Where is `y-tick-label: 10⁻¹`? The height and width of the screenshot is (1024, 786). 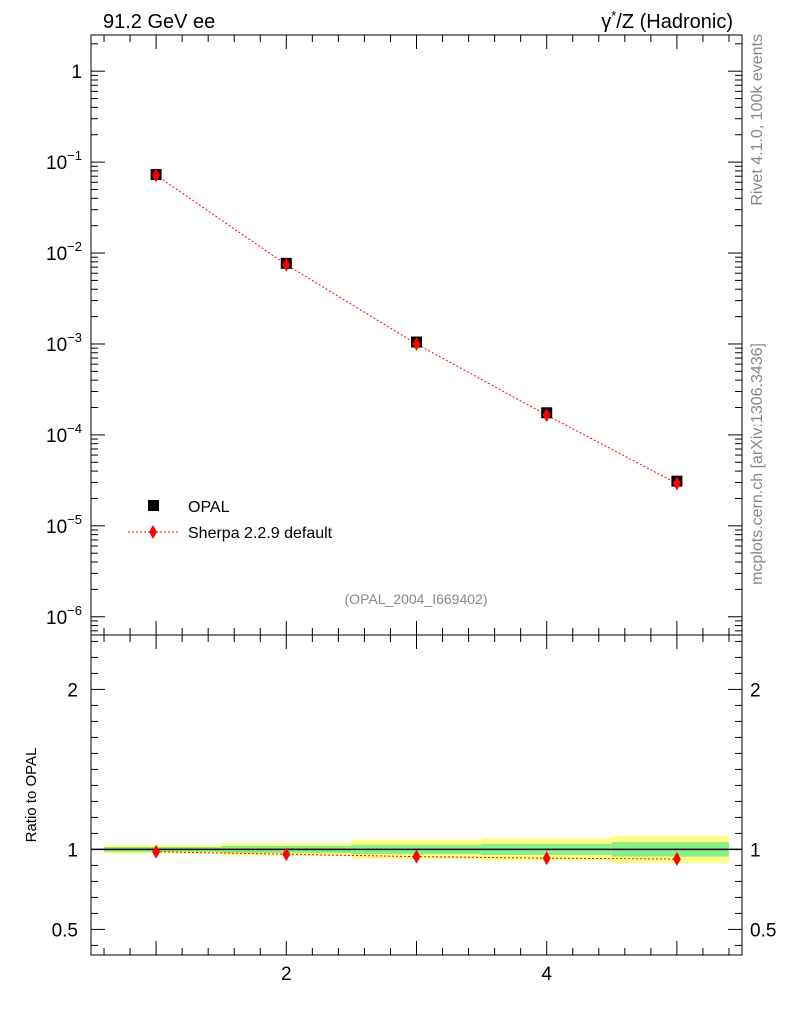 y-tick-label: 10⁻¹ is located at coordinates (64, 161).